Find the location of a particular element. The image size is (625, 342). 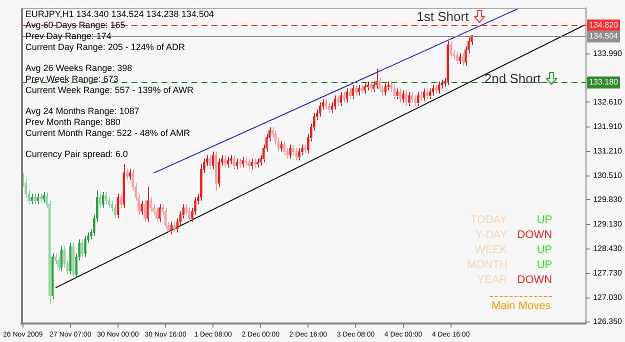

annotation: Avg 26 Weeks Range: 398 is located at coordinates (79, 68).